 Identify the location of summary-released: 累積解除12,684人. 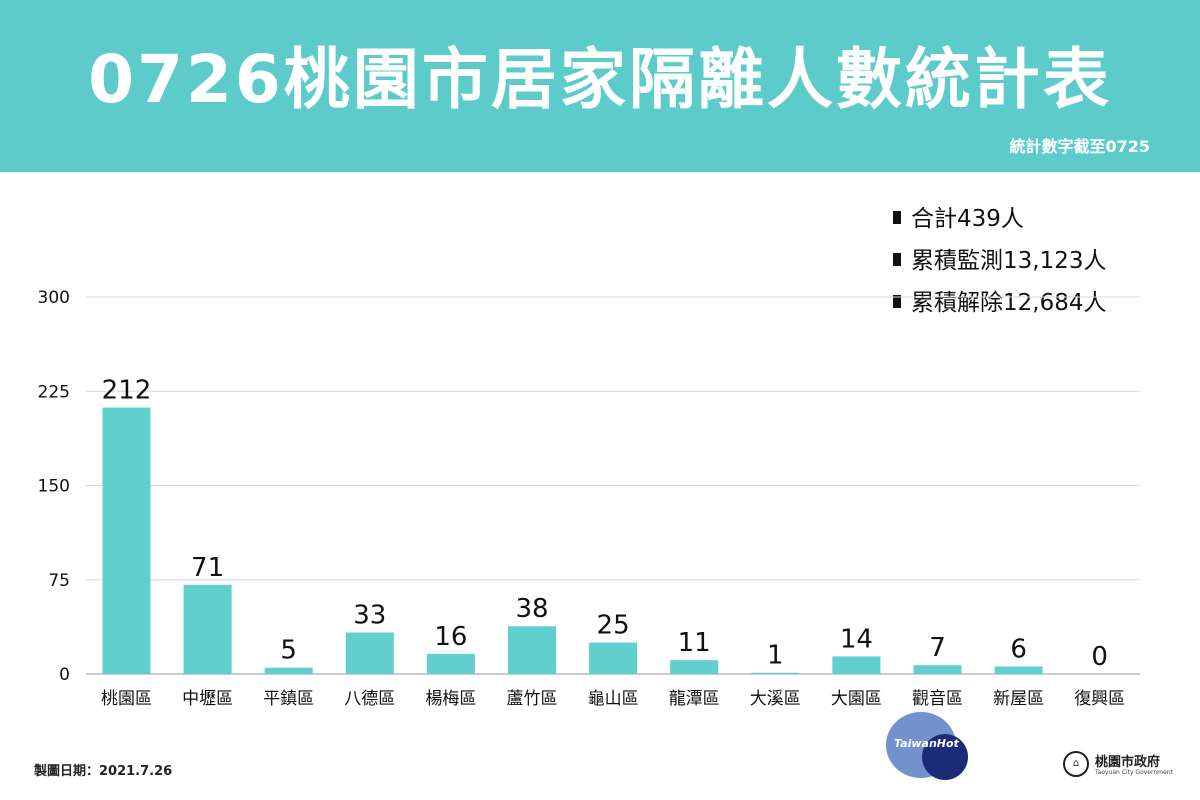
(999, 303).